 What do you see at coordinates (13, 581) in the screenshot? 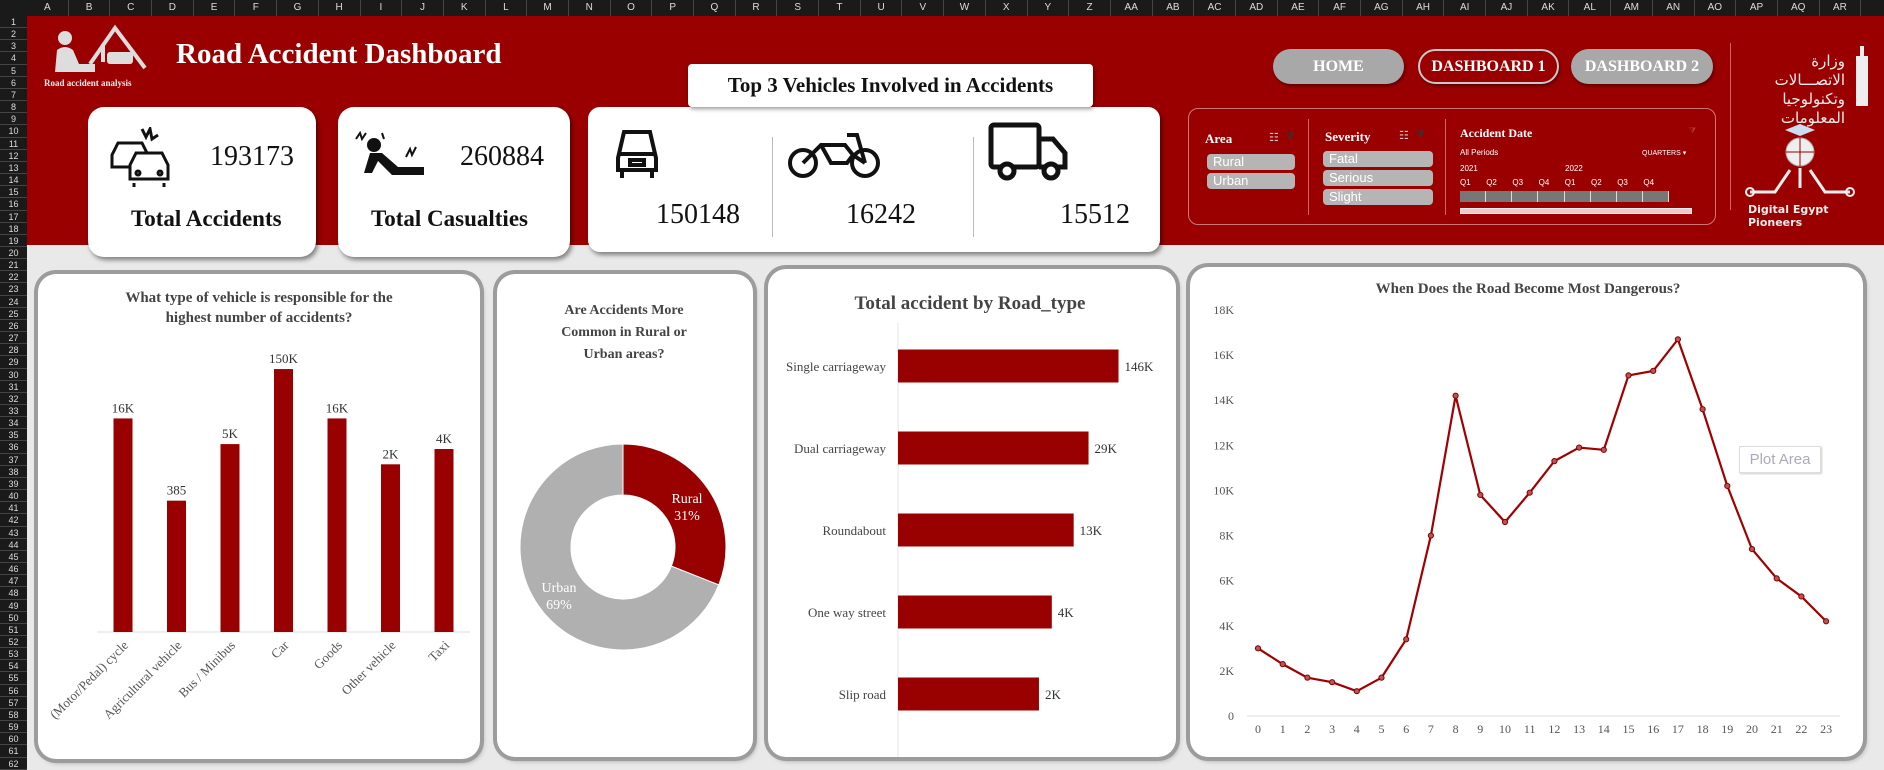
I see `row-header: 47` at bounding box center [13, 581].